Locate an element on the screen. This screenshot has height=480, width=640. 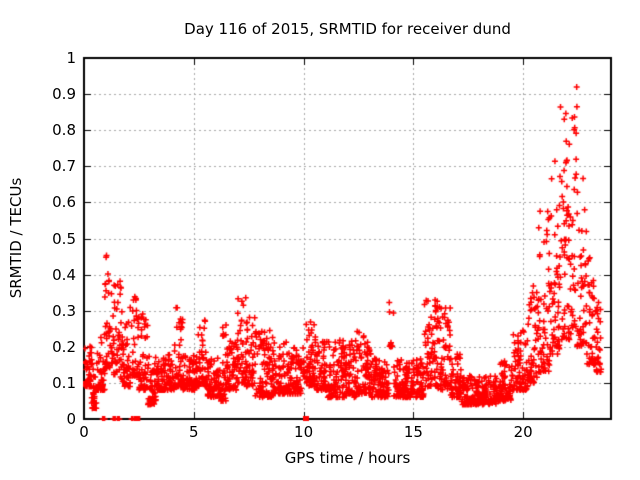
y-tick-label-0.4: 0.4 is located at coordinates (64, 274).